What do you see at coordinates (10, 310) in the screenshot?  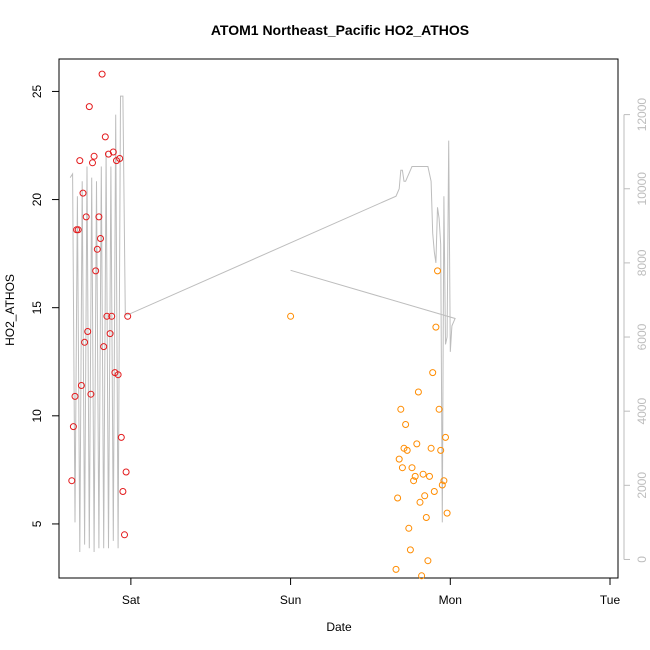 I see `y-axis-label: HO2_ATHOS` at bounding box center [10, 310].